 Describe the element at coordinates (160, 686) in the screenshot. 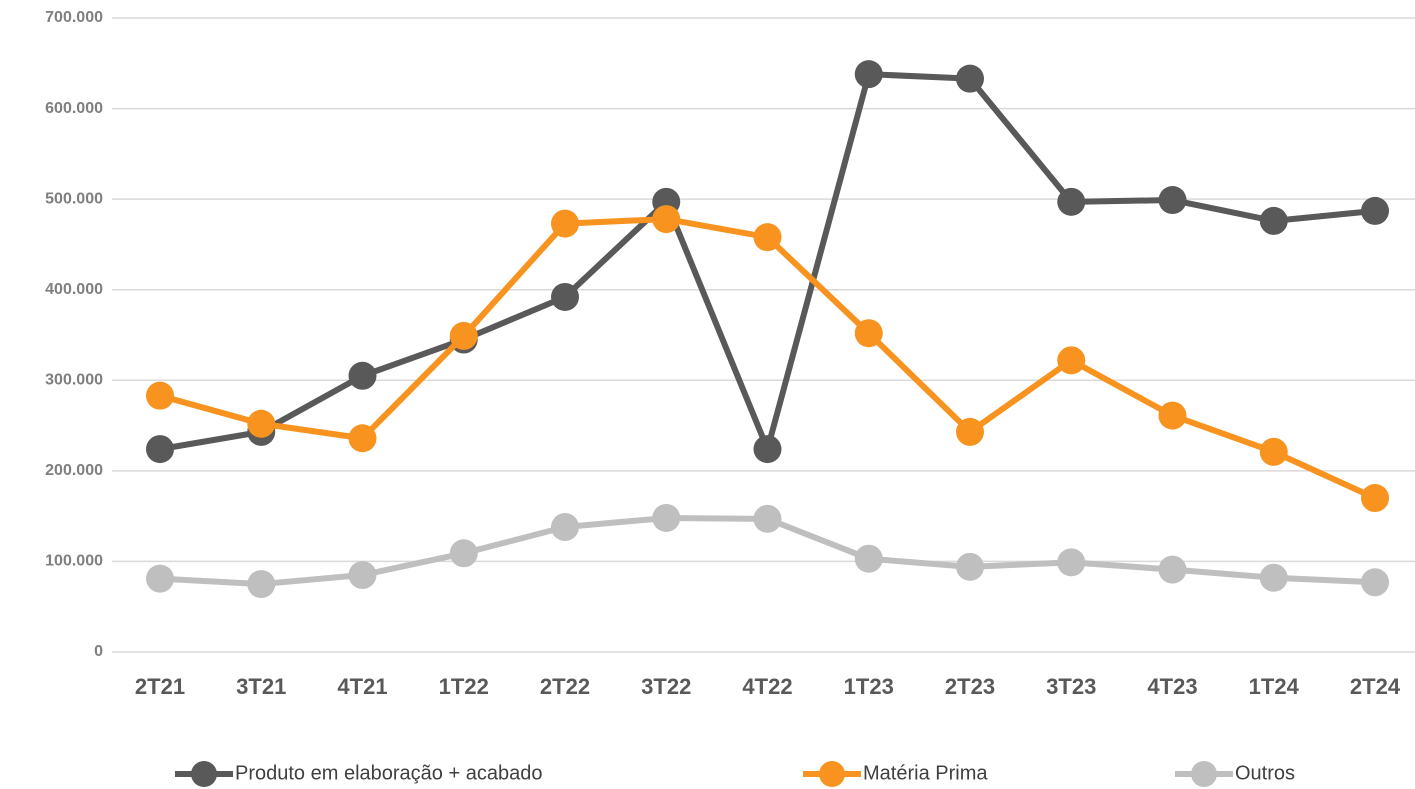

I see `x-tick-label: 2T21` at that location.